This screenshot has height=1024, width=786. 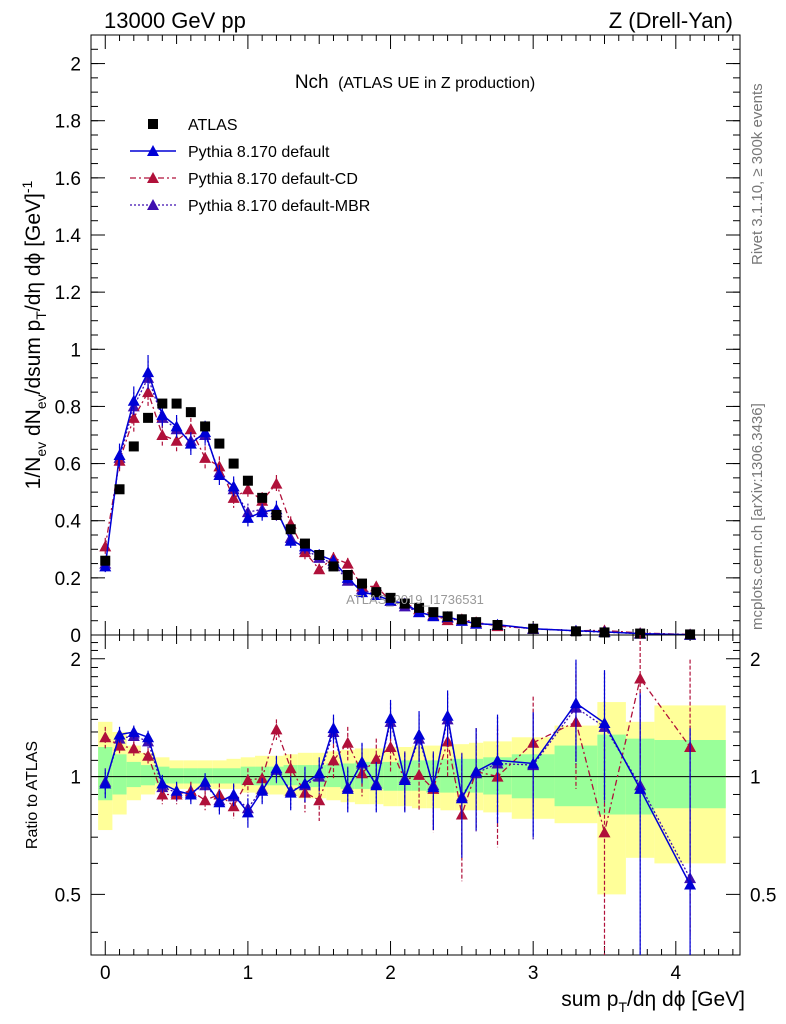 I want to click on header-process: Z (Drell-Yan), so click(x=671, y=20).